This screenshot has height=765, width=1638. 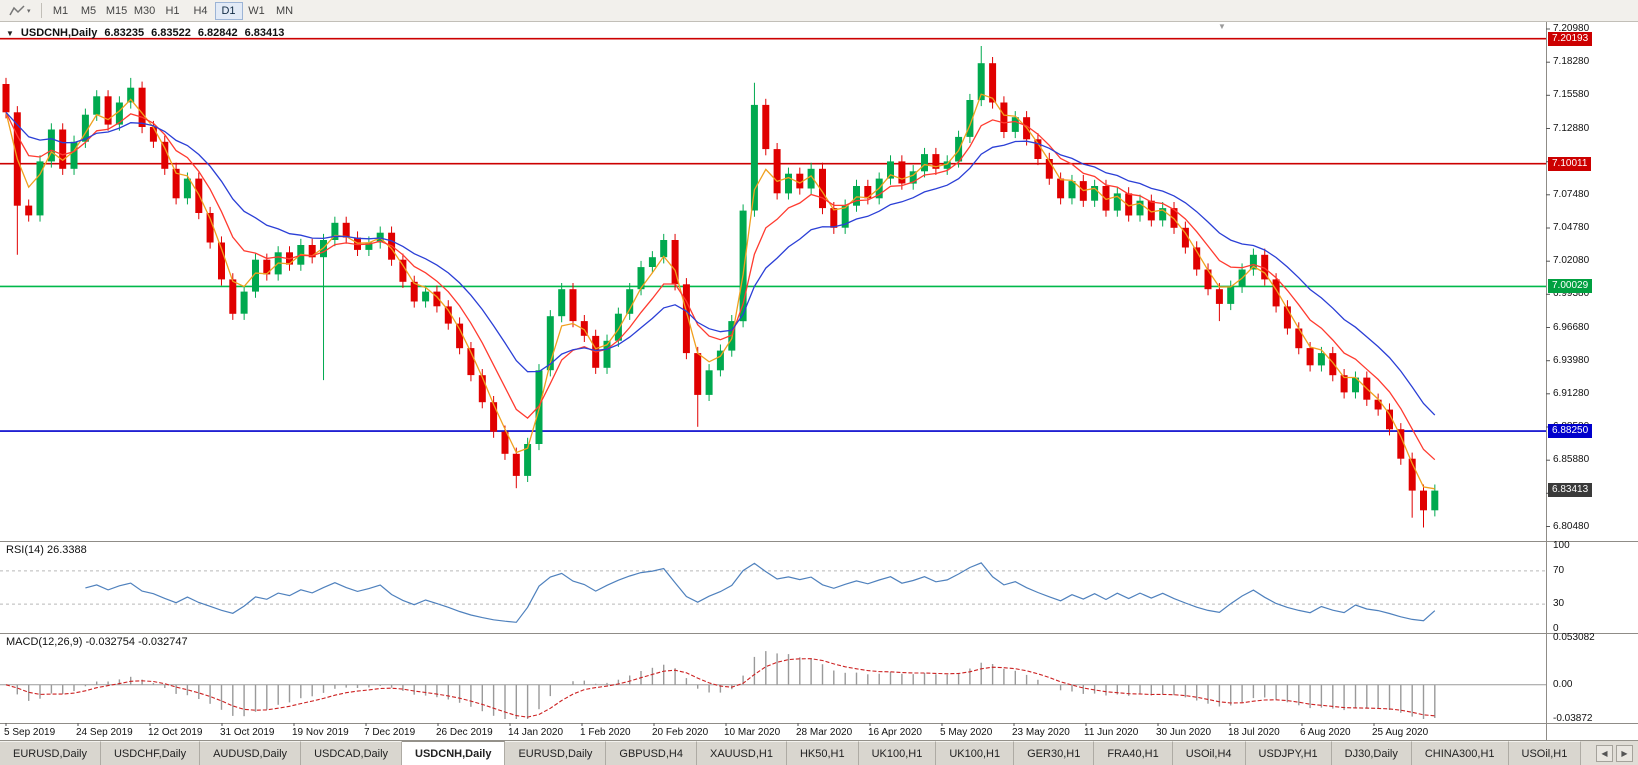 I want to click on ohlc-low: 6.82842, so click(x=217, y=33).